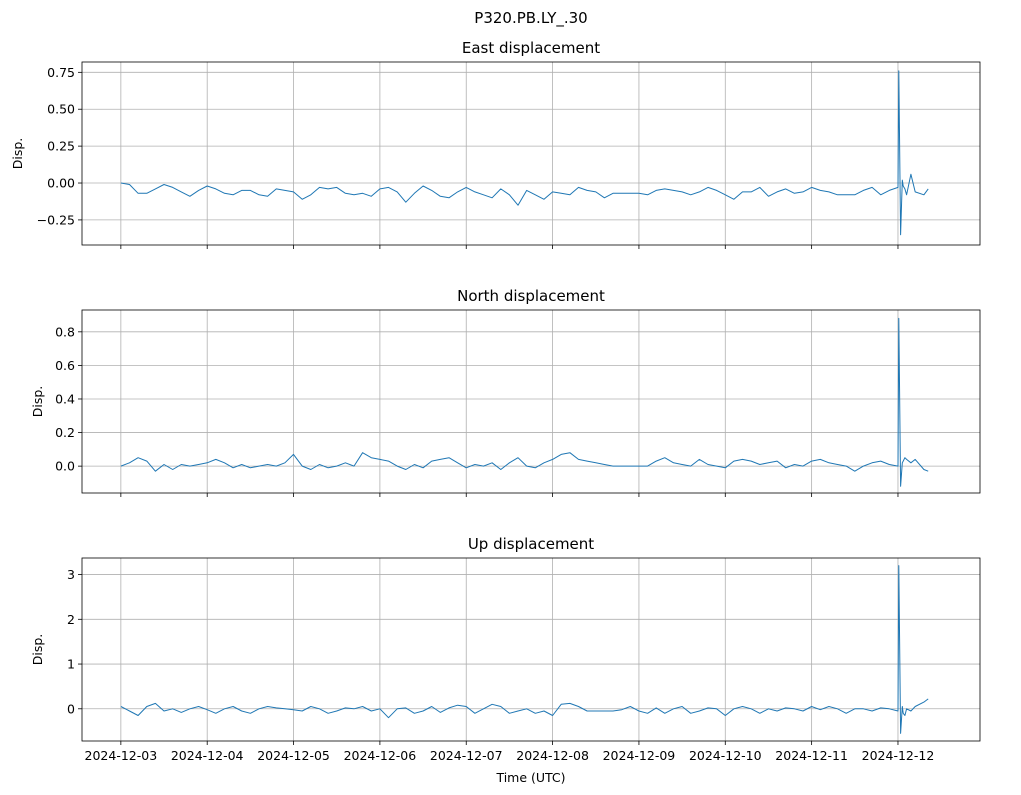 The image size is (1021, 795). I want to click on east-y-tick-label: 0.75, so click(61, 72).